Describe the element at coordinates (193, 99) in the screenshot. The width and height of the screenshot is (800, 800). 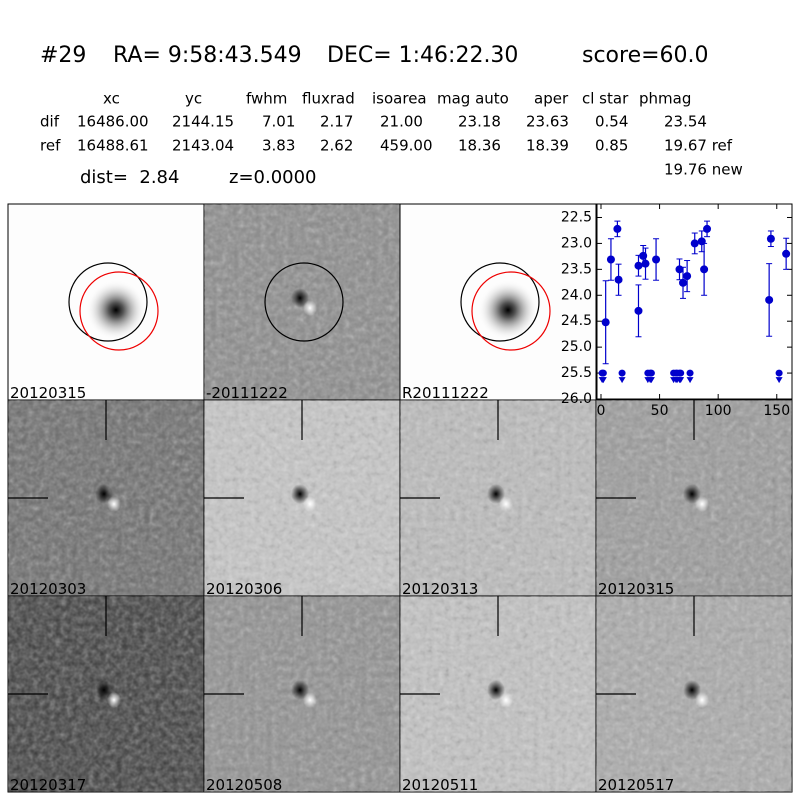
I see `column-header: yc` at that location.